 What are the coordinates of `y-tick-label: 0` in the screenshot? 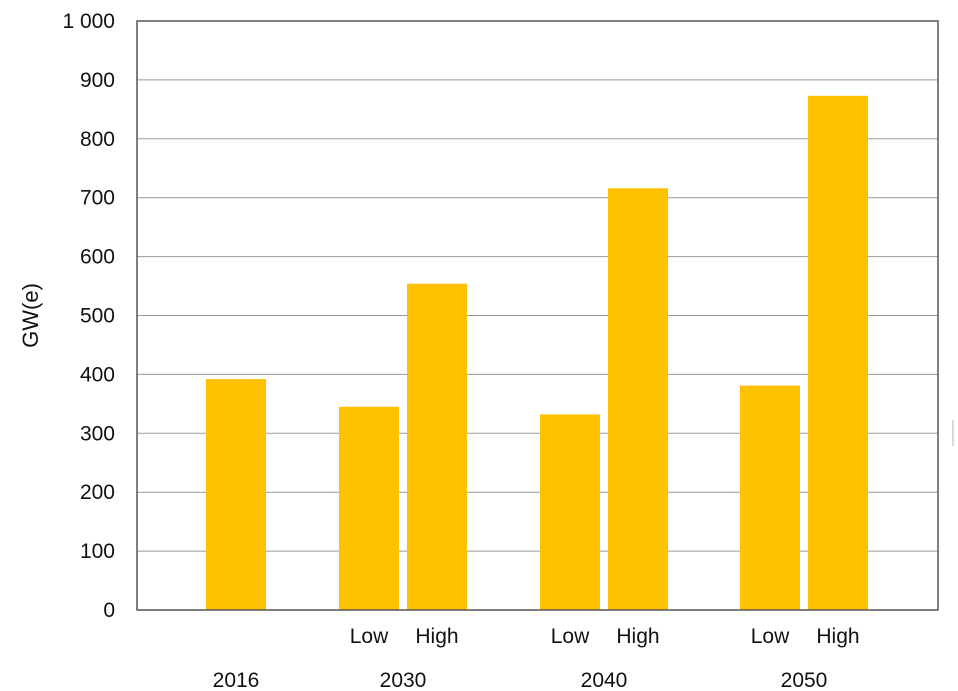 It's located at (109, 610).